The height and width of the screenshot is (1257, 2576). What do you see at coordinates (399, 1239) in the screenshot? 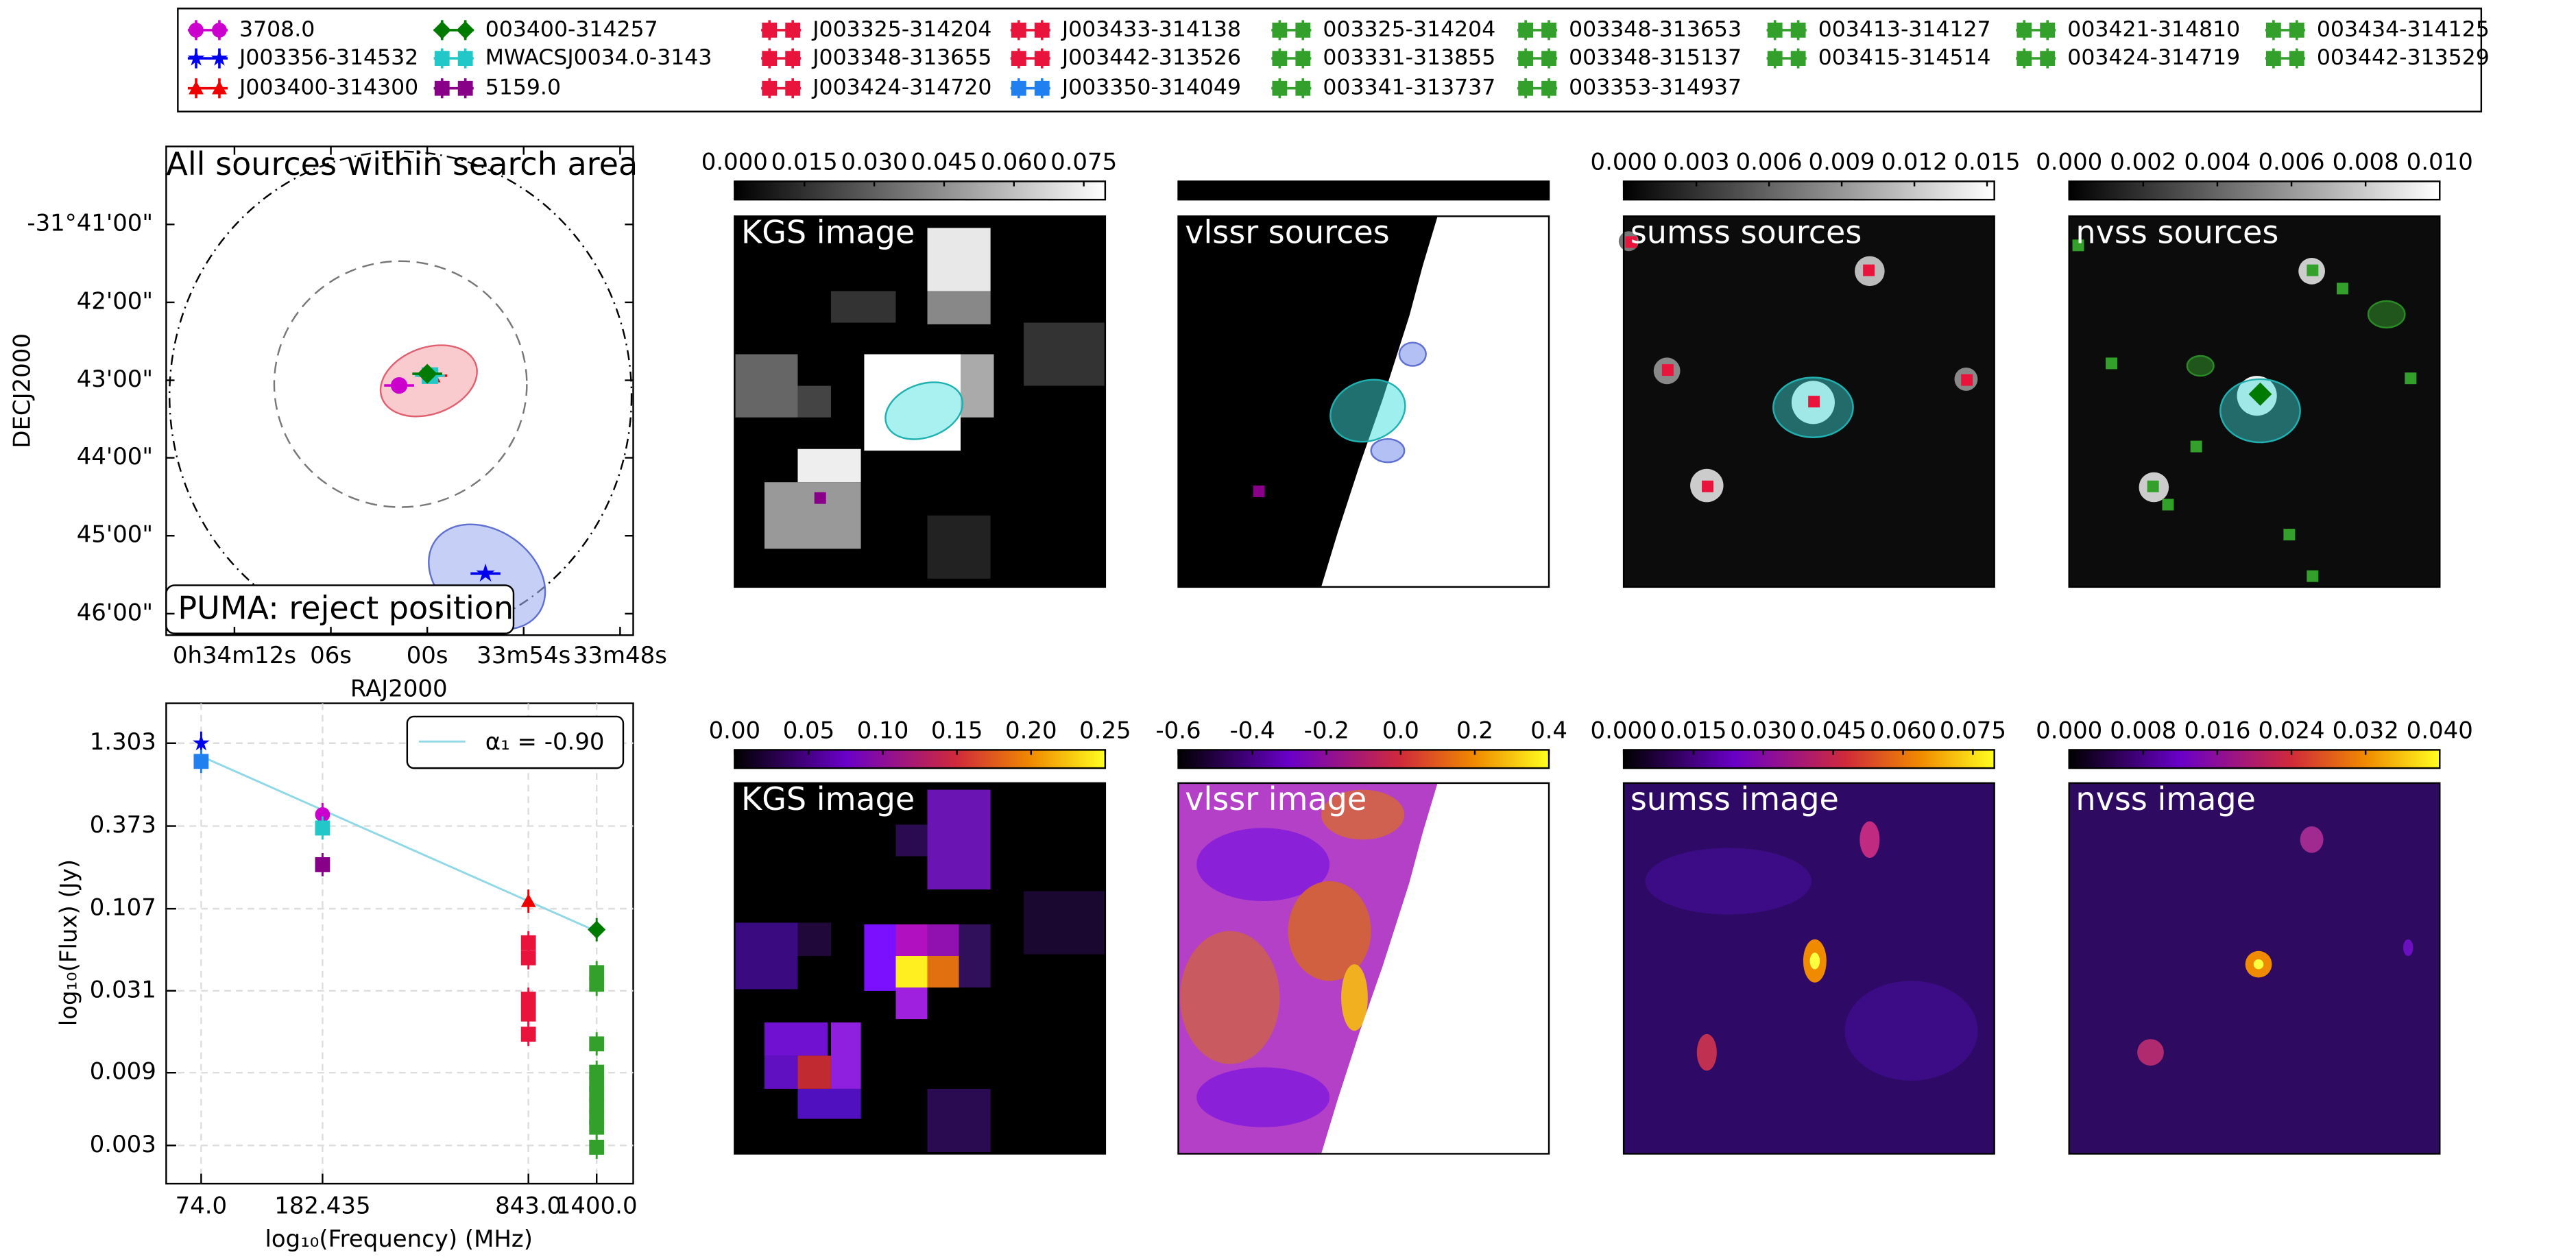
I see `x-label: log₁₀(Frequency) (MHz)` at bounding box center [399, 1239].